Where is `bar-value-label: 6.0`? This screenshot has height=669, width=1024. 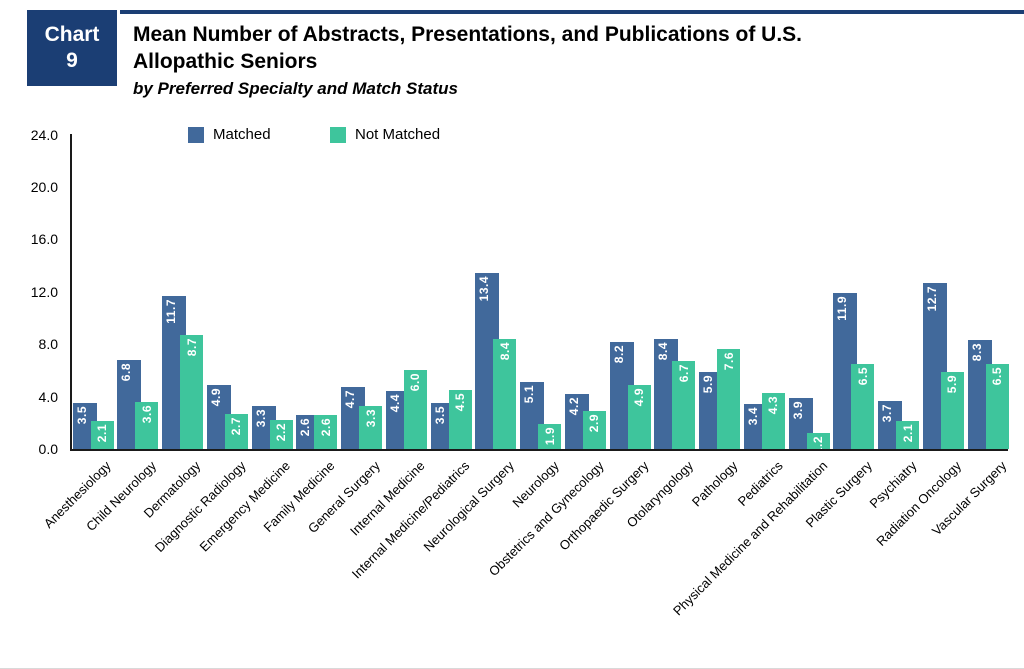
bar-value-label: 6.0 is located at coordinates (415, 382).